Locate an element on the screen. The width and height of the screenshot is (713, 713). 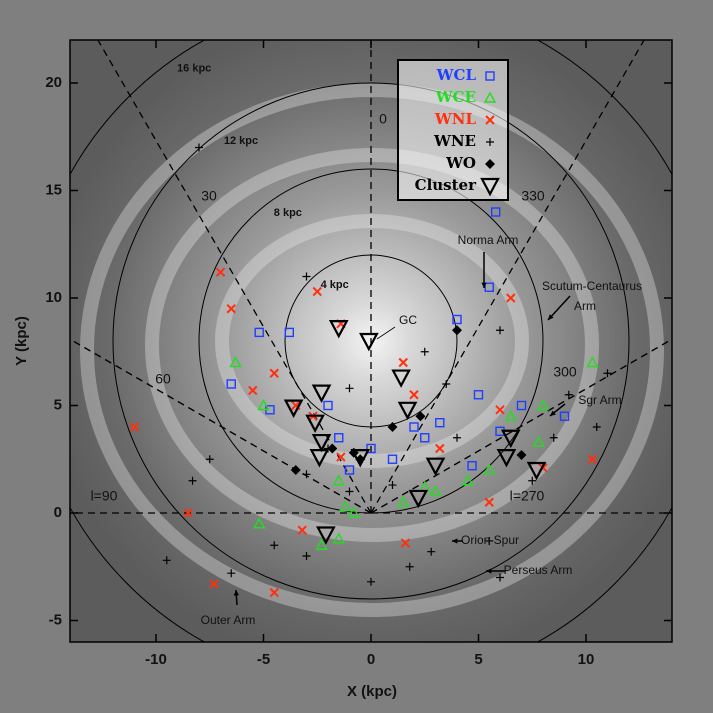
longitude-line is located at coordinates (521, 426).